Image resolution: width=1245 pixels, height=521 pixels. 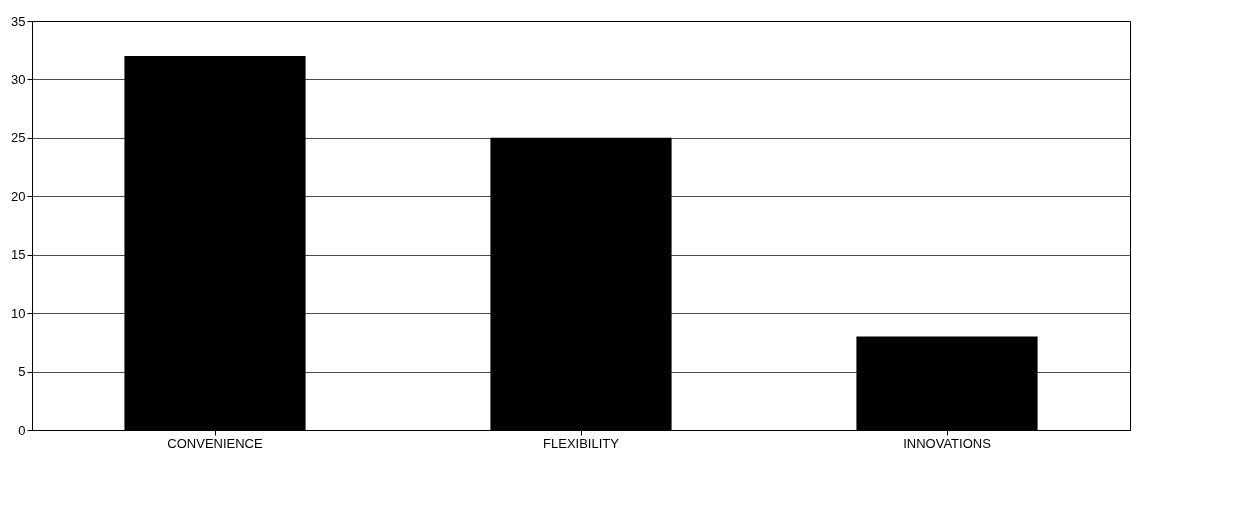 I want to click on y-tick-label: 10, so click(x=18, y=313).